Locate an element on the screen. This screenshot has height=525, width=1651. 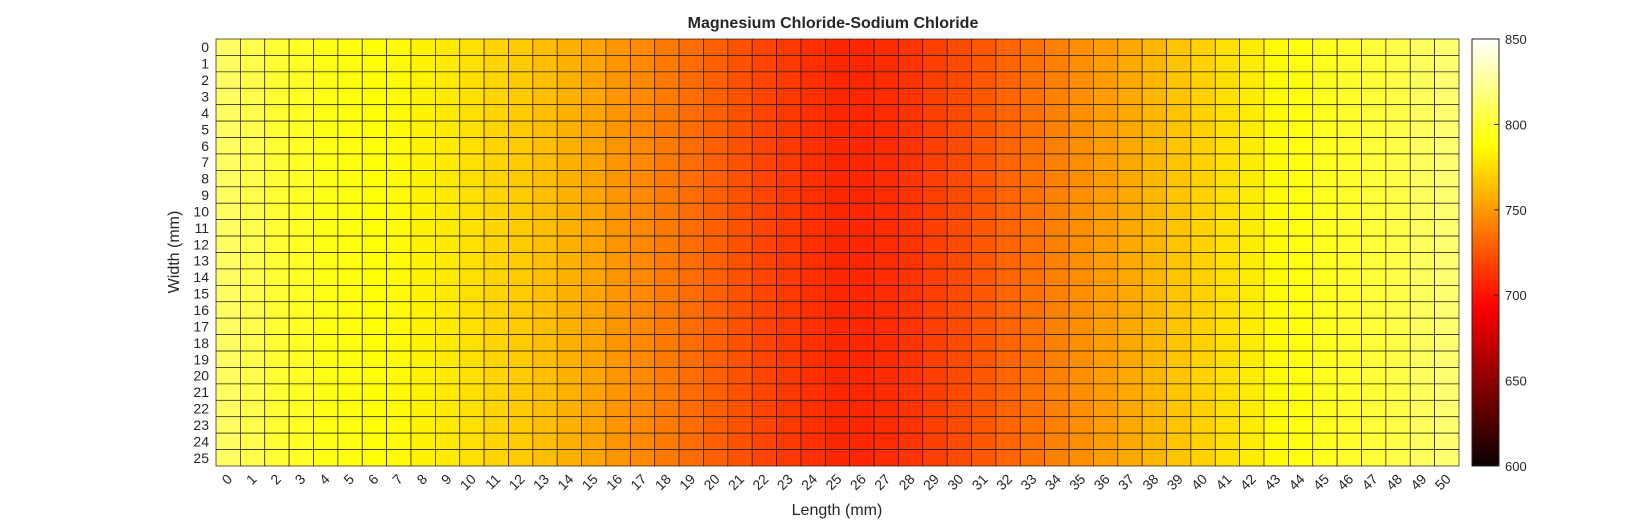
x-tick-label: 11 is located at coordinates (493, 482).